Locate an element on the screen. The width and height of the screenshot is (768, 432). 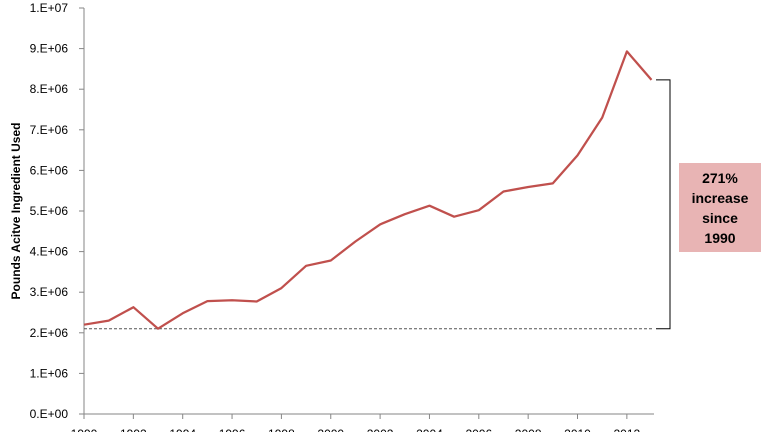
y-tick-label: 4.E+06 is located at coordinates (49, 252).